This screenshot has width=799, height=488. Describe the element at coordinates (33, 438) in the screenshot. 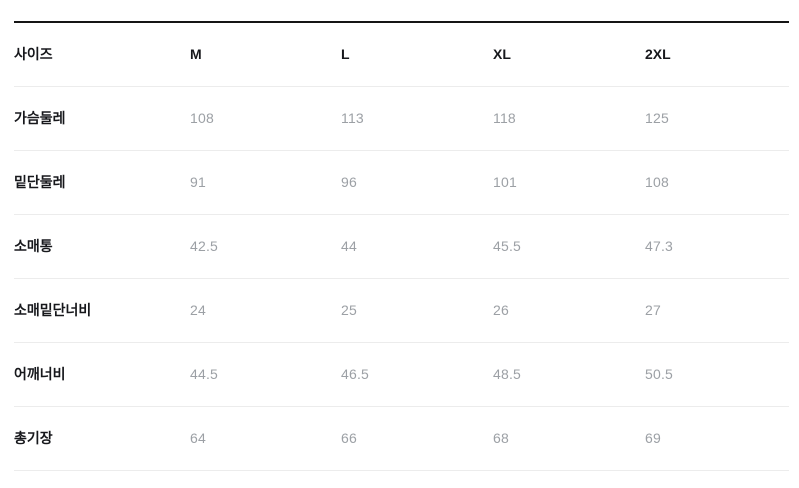

I see `row-label: 총기장` at that location.